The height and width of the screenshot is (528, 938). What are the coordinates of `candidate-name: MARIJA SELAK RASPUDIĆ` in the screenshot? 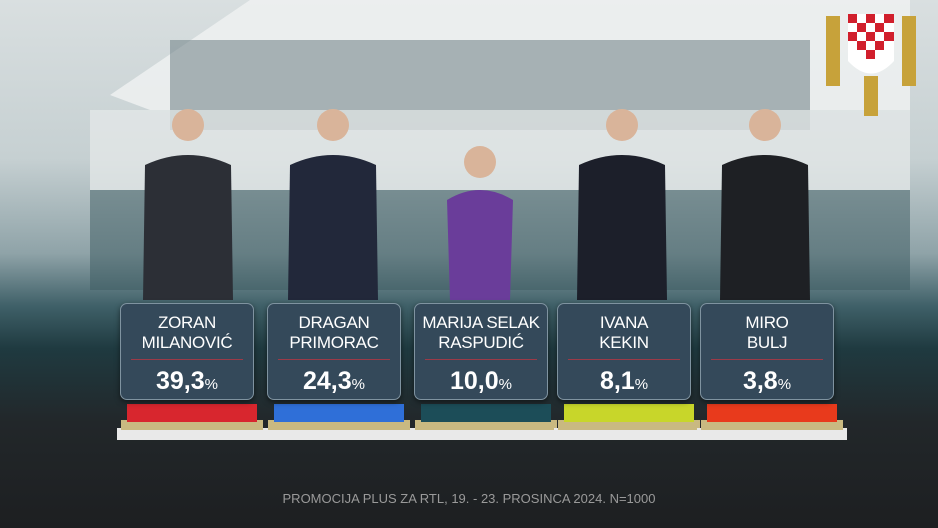 It's located at (481, 334).